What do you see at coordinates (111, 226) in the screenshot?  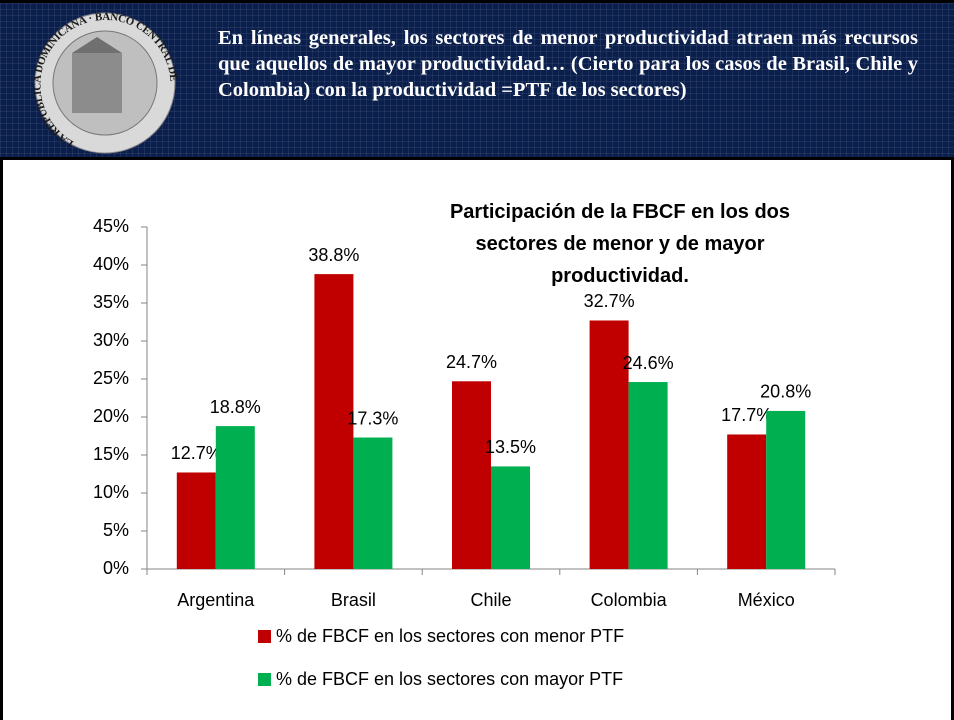 I see `y-tick-label: 45%` at bounding box center [111, 226].